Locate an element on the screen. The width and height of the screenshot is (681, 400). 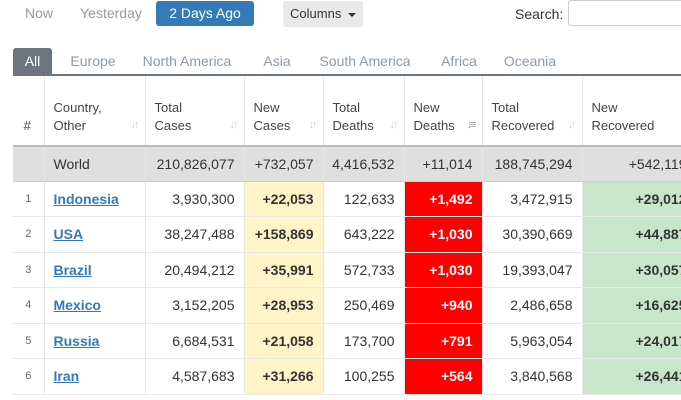
new-cases-cell: +31,266 is located at coordinates (284, 376).